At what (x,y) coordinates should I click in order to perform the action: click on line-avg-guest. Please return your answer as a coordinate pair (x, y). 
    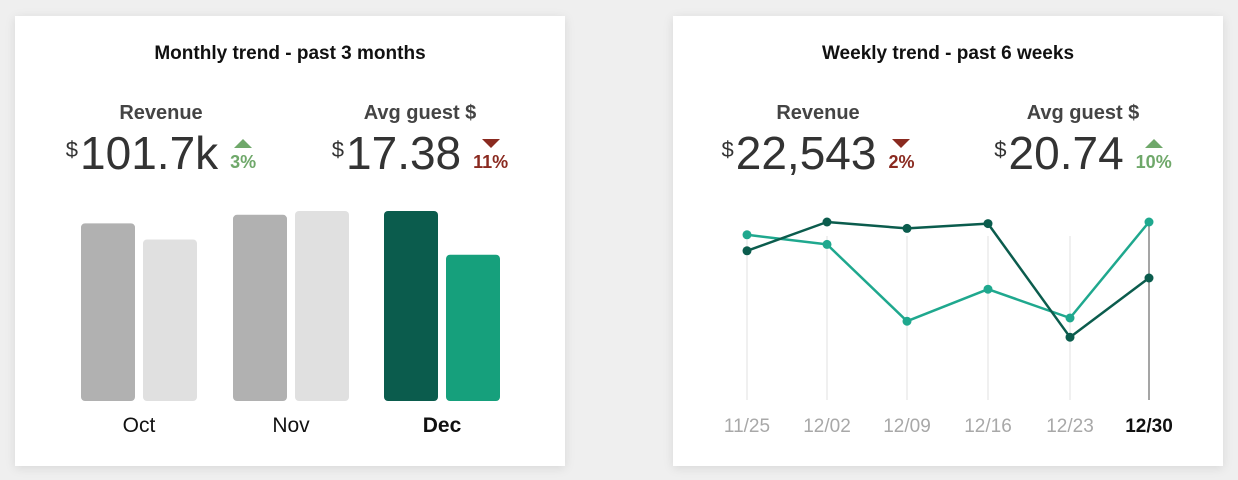
    Looking at the image, I should click on (948, 272).